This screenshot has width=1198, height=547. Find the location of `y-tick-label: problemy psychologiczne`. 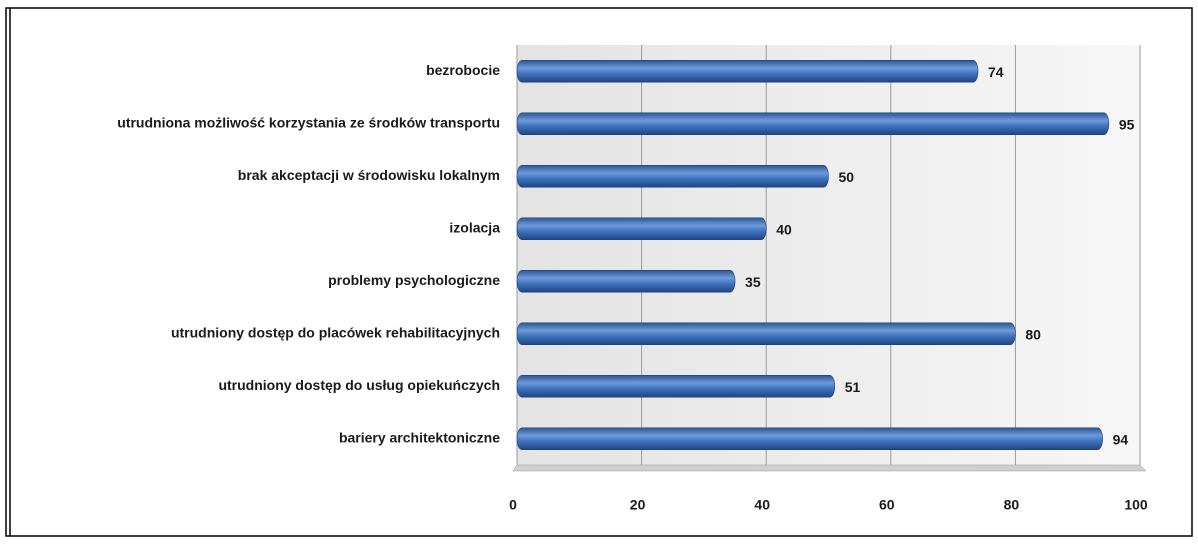

y-tick-label: problemy psychologiczne is located at coordinates (414, 280).